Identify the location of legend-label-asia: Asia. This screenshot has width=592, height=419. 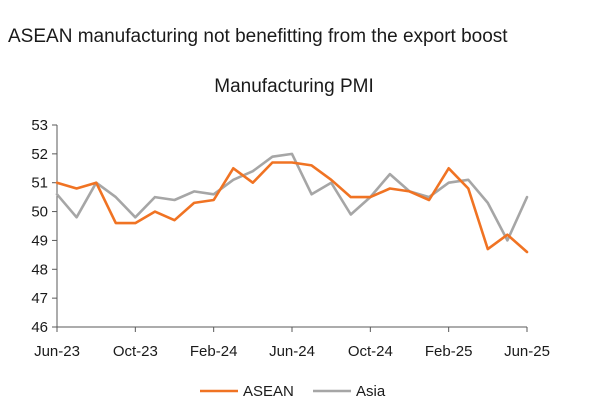
(371, 391).